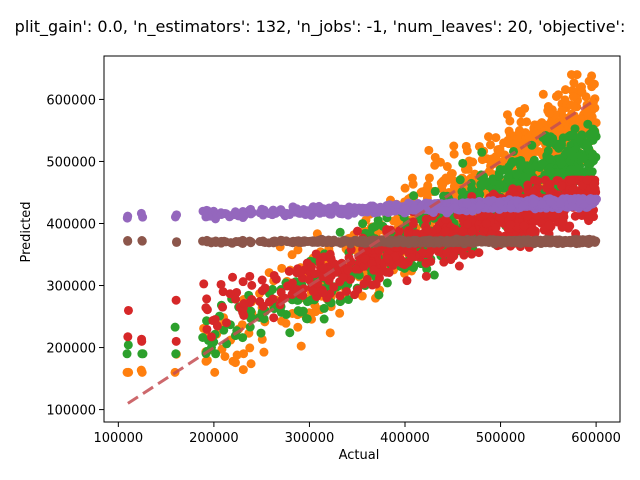  What do you see at coordinates (71, 411) in the screenshot?
I see `y-tick-label: 100000` at bounding box center [71, 411].